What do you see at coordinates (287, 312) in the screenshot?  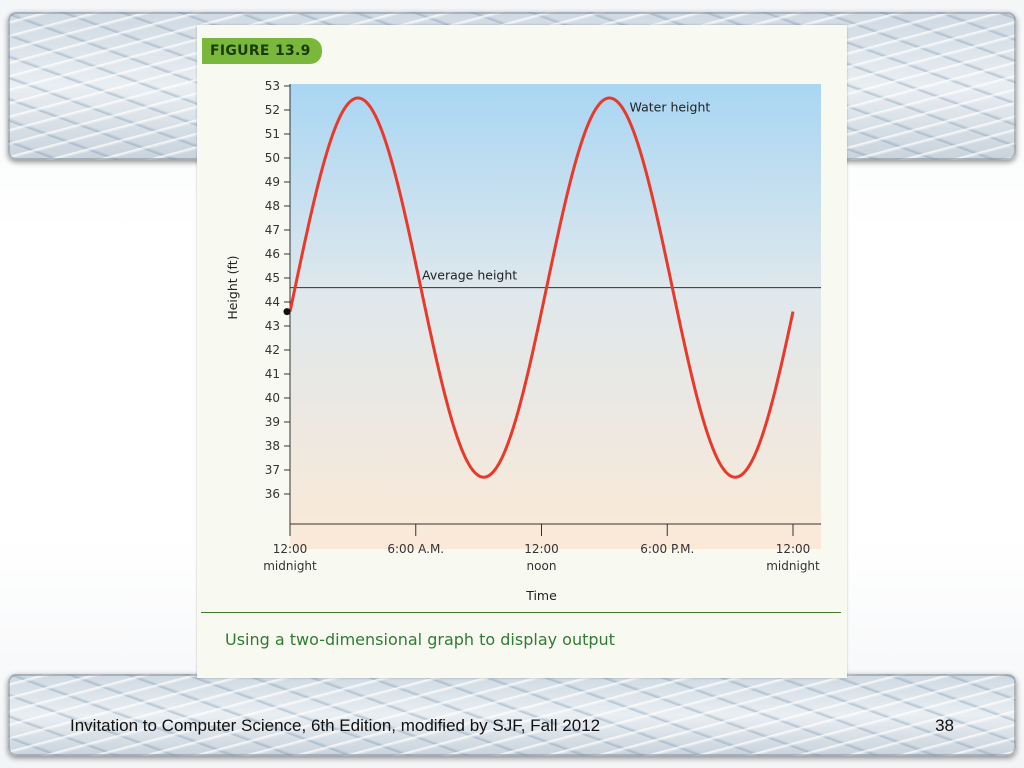 I see `start-marker-point` at bounding box center [287, 312].